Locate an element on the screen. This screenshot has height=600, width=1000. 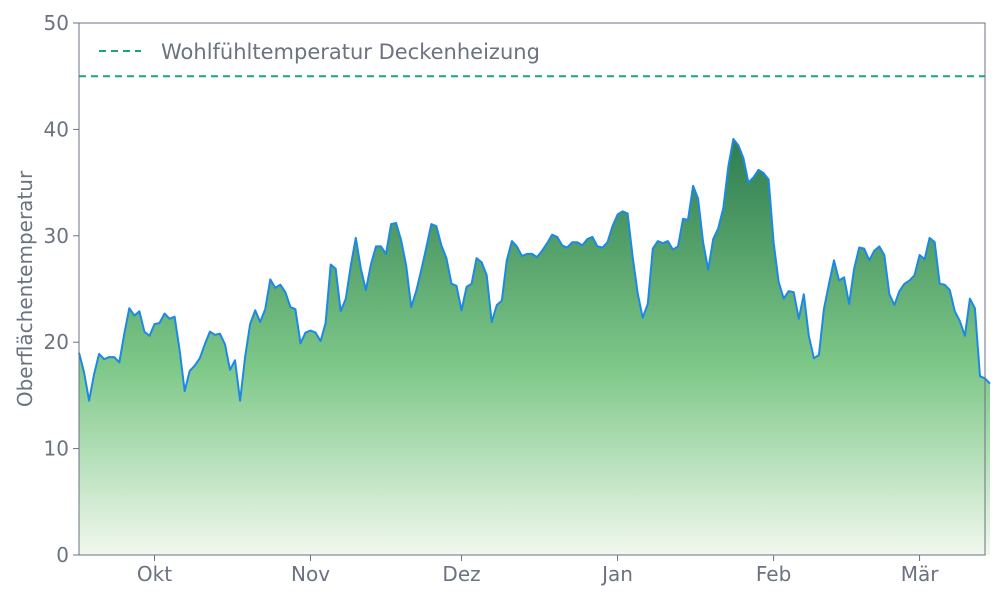
x-axis: Okt Nov Dez Jan Feb Mär is located at coordinates (538, 570).